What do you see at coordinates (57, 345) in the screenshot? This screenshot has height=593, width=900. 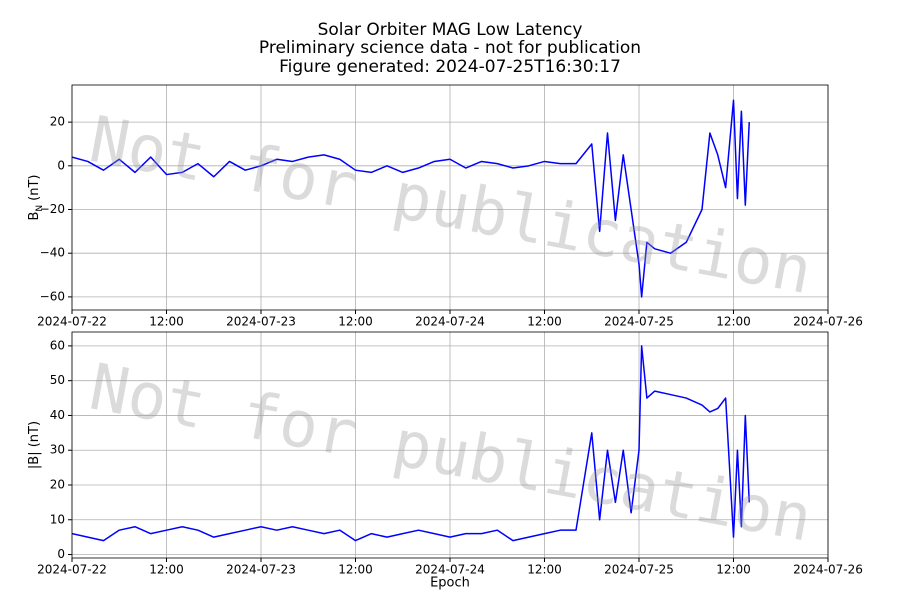 I see `y-tick-label: 60` at bounding box center [57, 345].